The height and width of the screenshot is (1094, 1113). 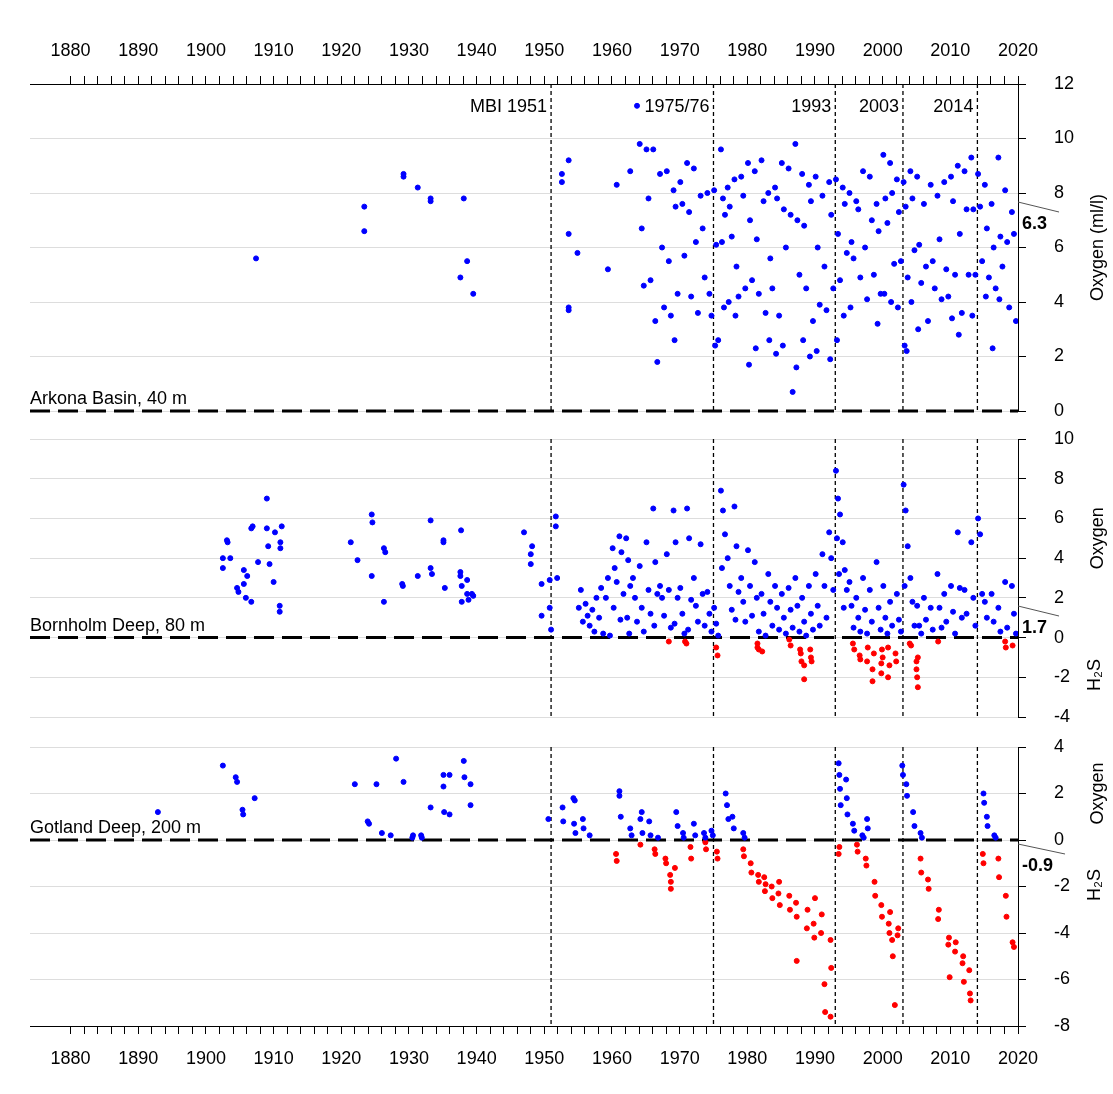 I want to click on y-axis-title: Oxygen (ml/l), so click(x=1096, y=247).